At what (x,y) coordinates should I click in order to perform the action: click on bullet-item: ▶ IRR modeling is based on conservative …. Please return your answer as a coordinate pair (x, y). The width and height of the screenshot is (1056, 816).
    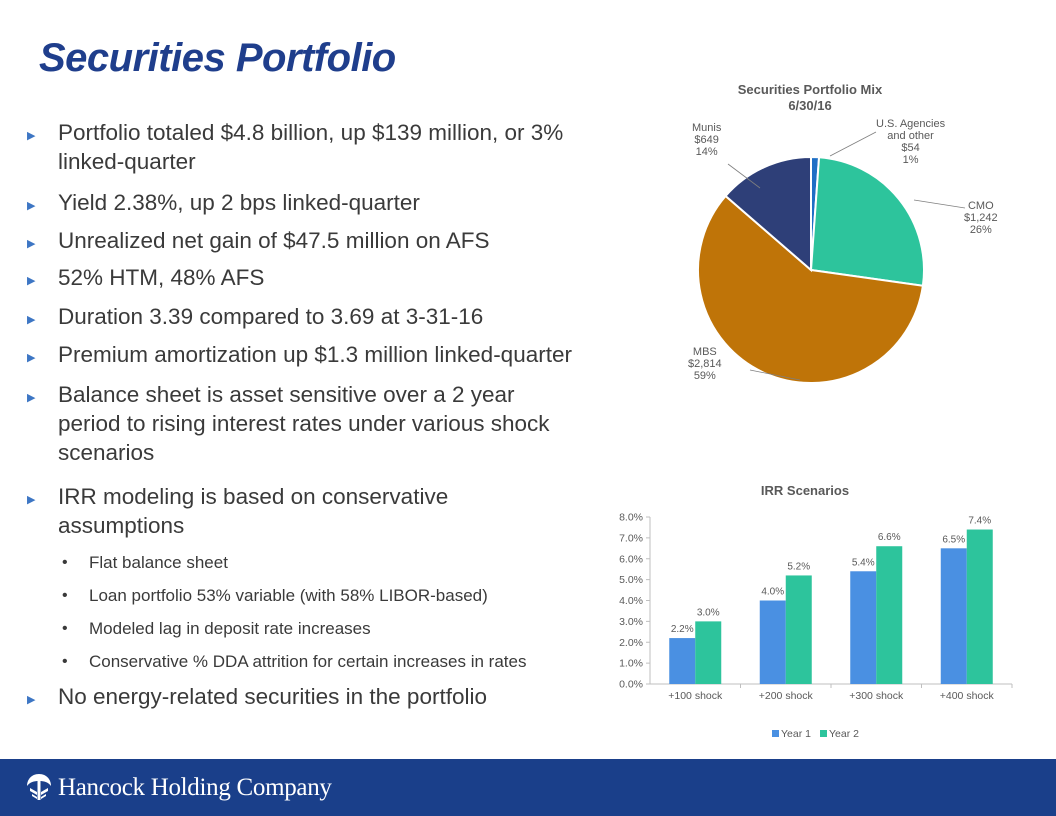
    Looking at the image, I should click on (235, 511).